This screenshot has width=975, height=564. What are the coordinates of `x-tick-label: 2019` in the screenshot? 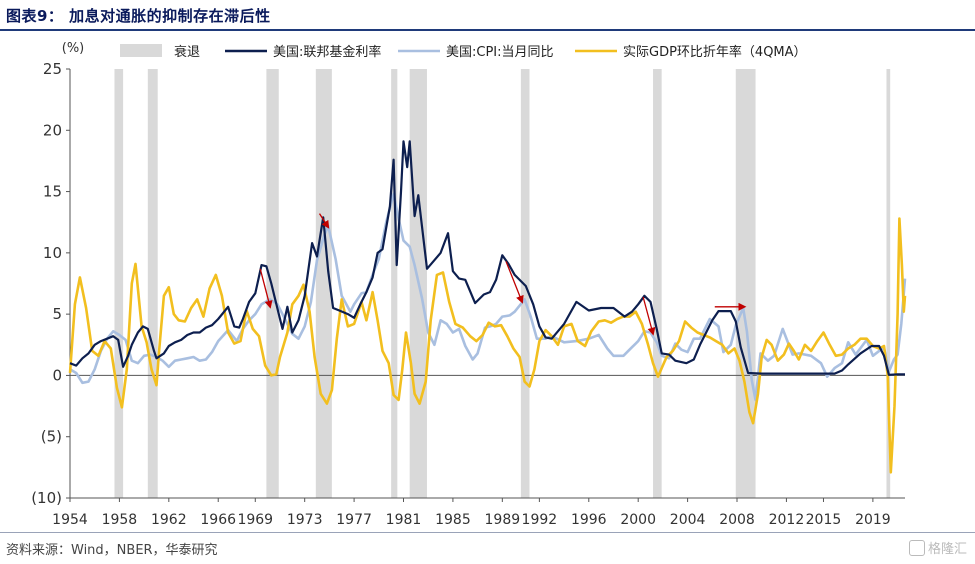 It's located at (873, 520).